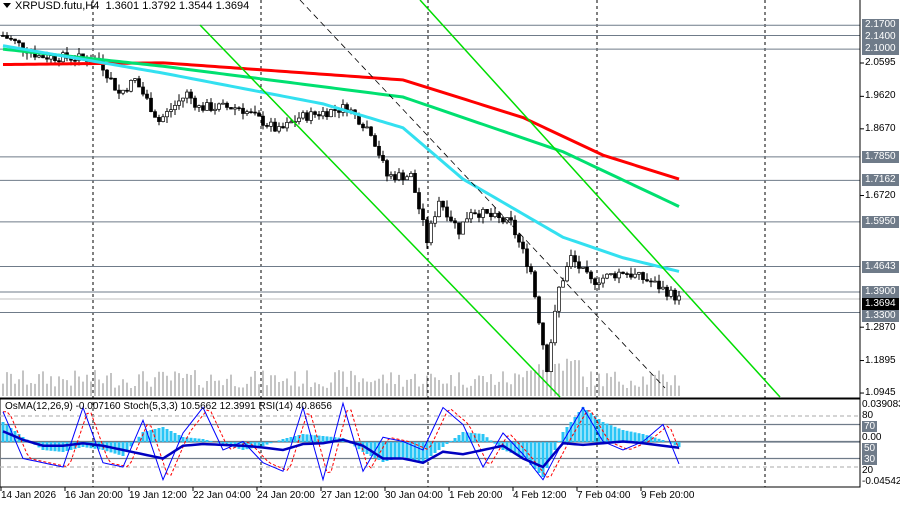 This screenshot has width=900, height=507. Describe the element at coordinates (881, 404) in the screenshot. I see `indicator-axis-label: 0.039083` at that location.